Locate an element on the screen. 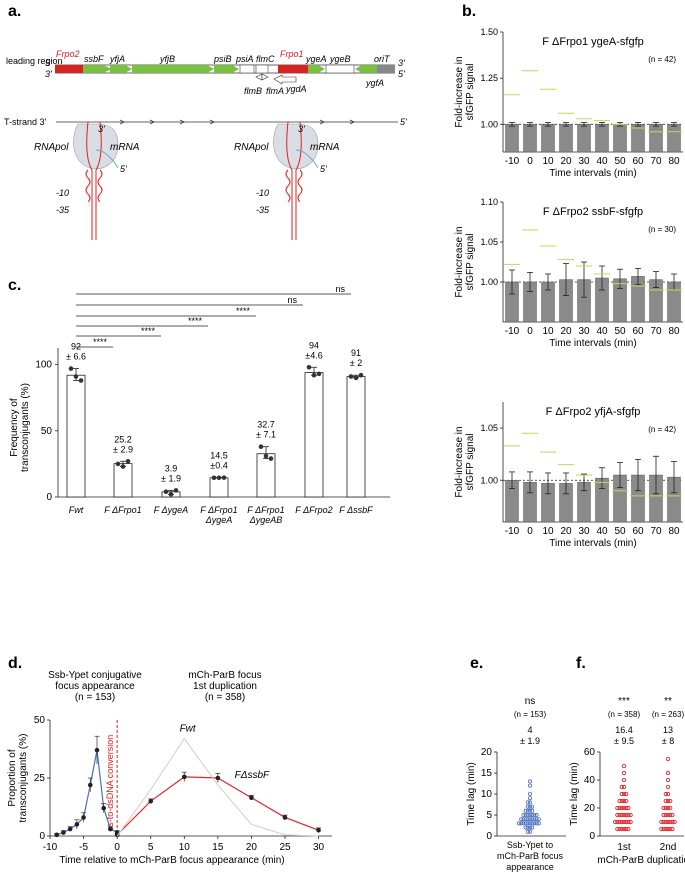 This screenshot has width=685, height=878. e-ytick-label: 15 is located at coordinates (487, 773).